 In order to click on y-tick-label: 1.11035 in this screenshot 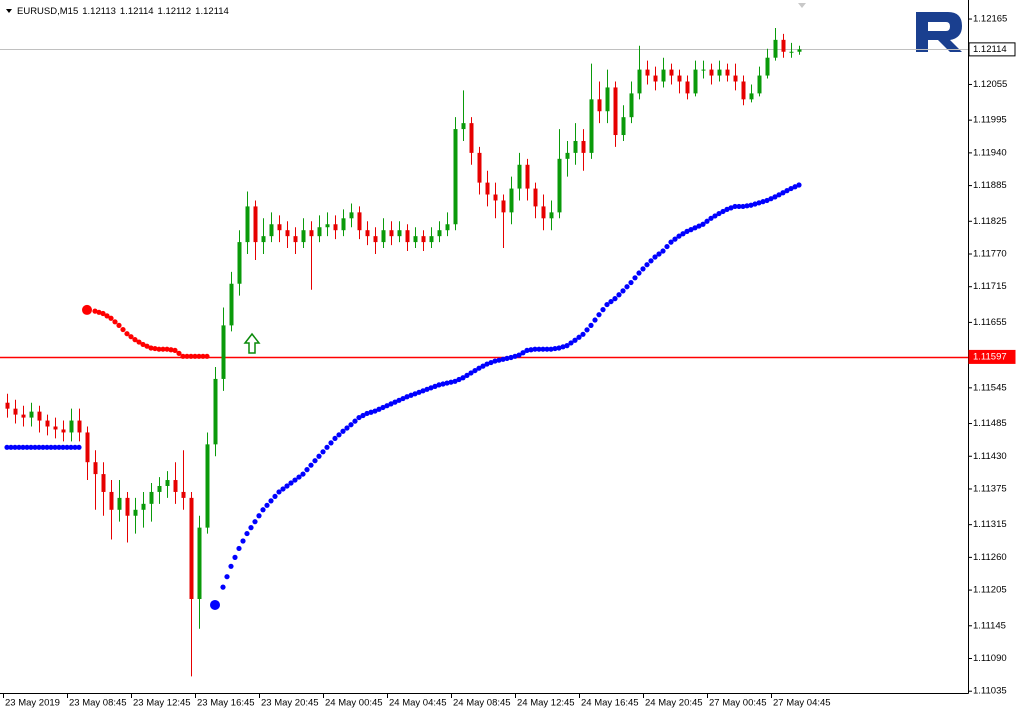, I will do `click(990, 691)`.